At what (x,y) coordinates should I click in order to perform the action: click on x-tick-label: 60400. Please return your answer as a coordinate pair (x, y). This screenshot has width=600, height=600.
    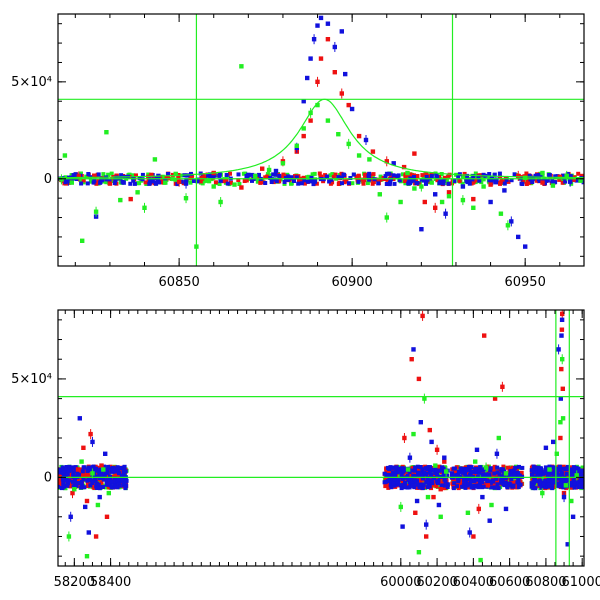
    Looking at the image, I should click on (473, 582).